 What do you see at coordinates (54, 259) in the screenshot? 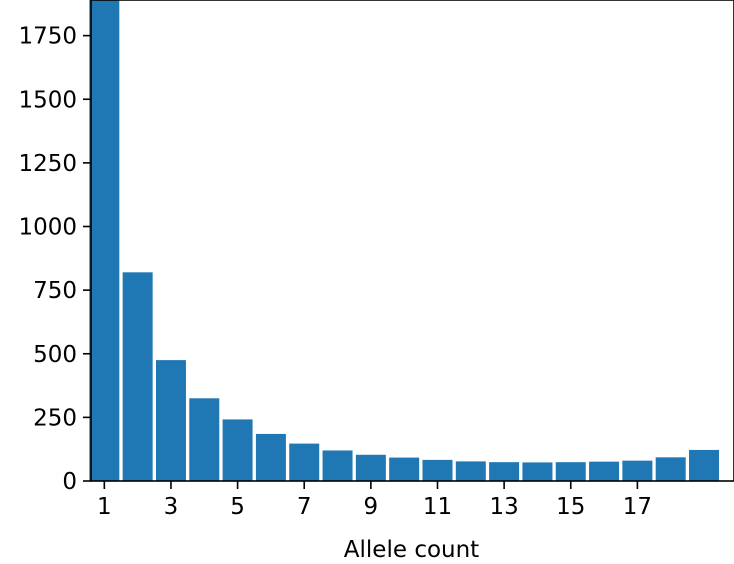
I see `y-axis-ticks: 0 250 500 750 1000 1250 1500 1750` at bounding box center [54, 259].